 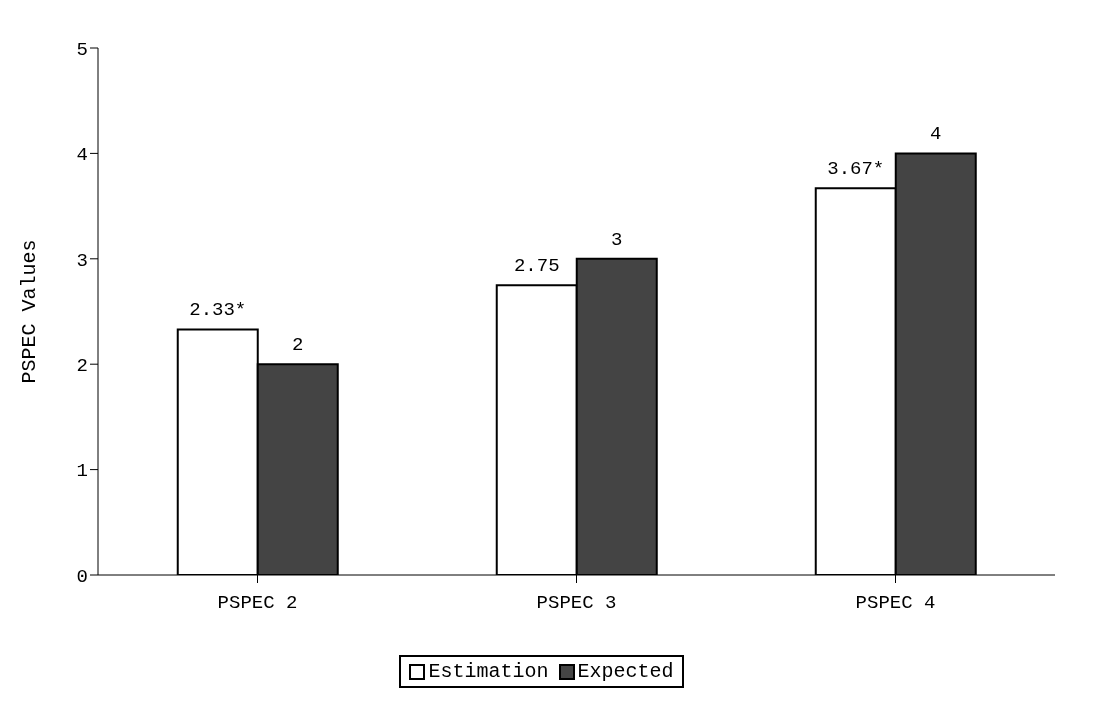 What do you see at coordinates (257, 603) in the screenshot?
I see `x-tick-label: PSPEC 2` at bounding box center [257, 603].